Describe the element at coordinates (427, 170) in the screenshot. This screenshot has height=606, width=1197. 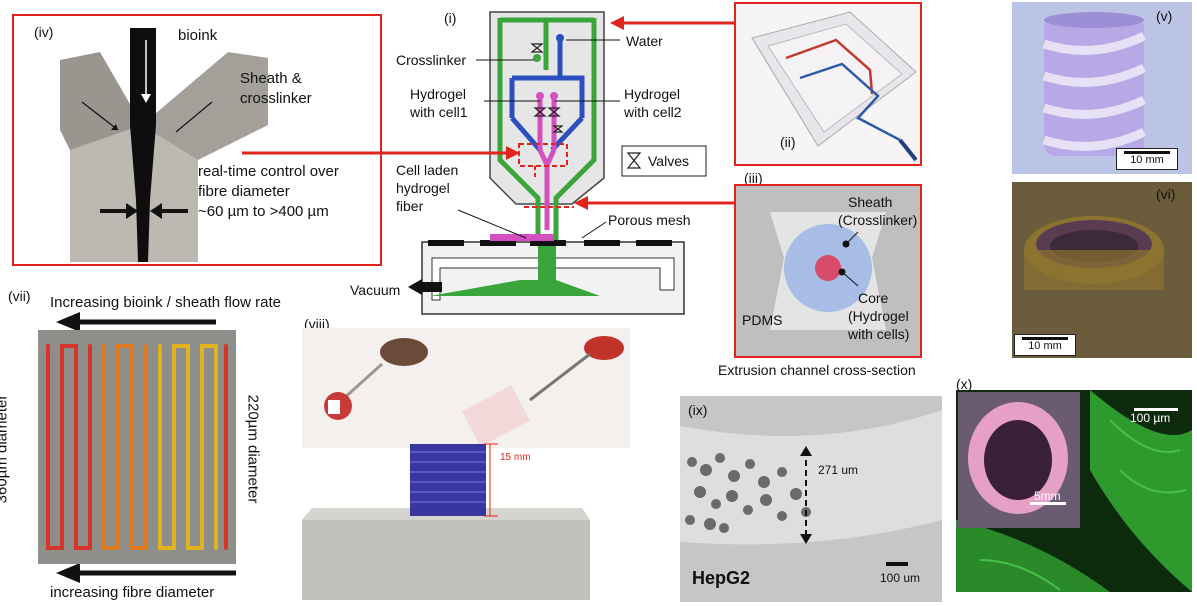
I see `cell-laden-fiber-label-1: Cell laden` at that location.